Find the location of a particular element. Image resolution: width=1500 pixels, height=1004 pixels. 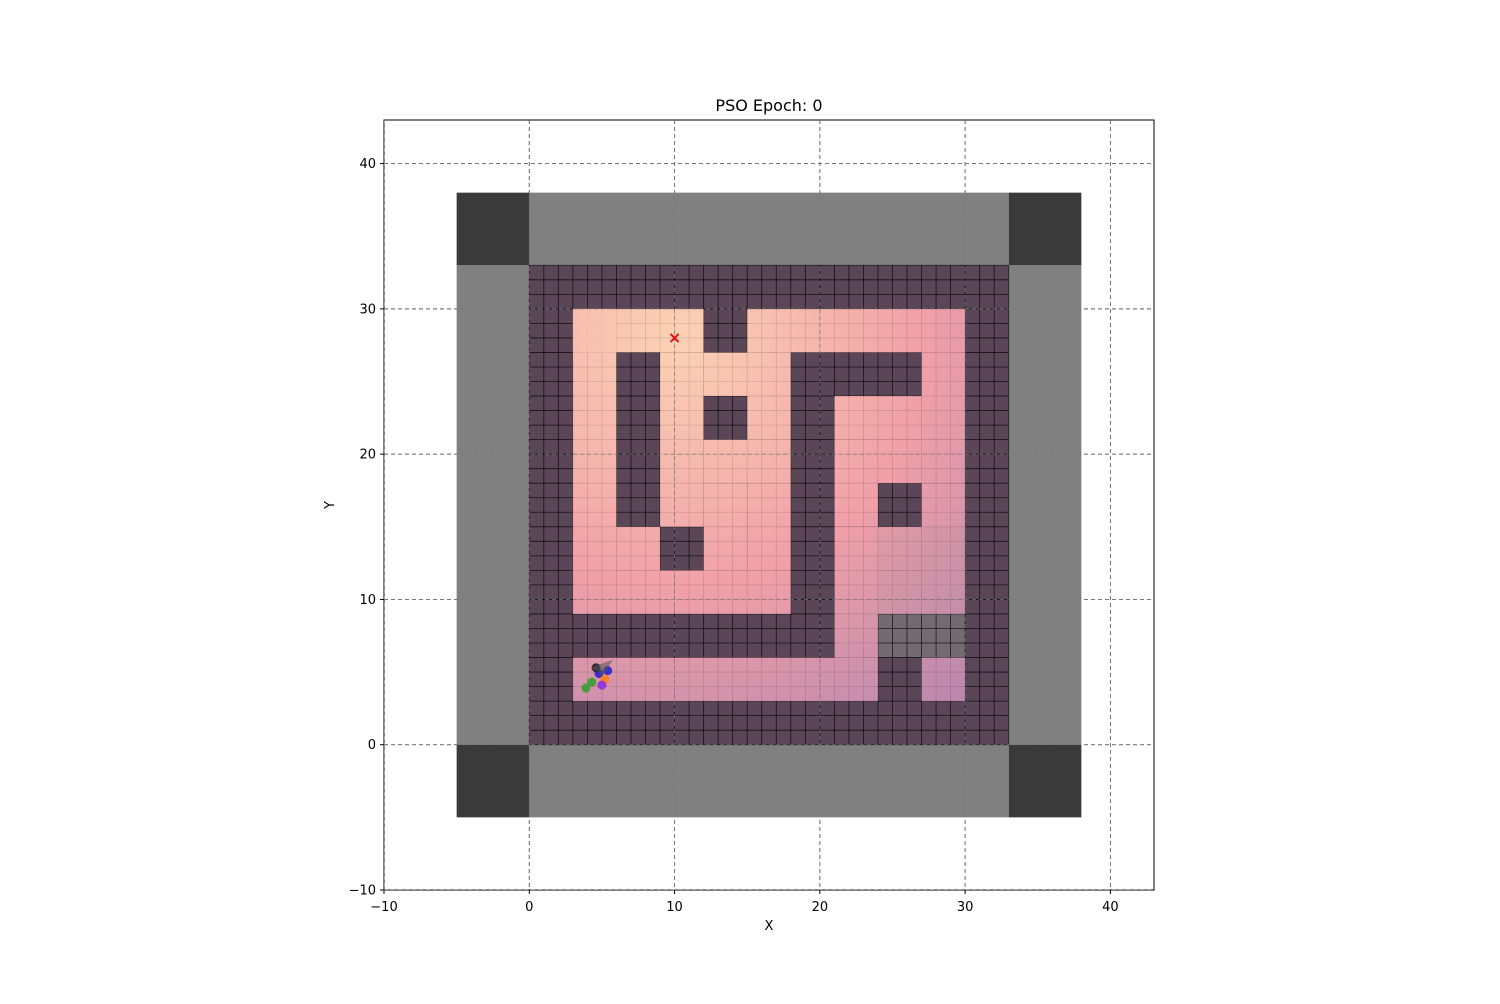

corner-region-top-left is located at coordinates (493, 229).